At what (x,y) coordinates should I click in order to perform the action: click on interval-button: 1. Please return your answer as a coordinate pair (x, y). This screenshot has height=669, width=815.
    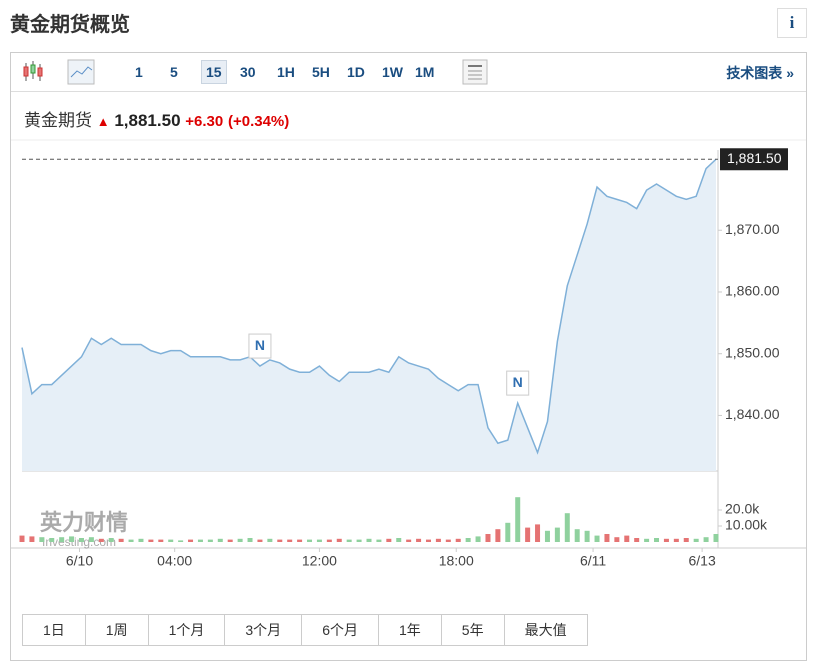
    Looking at the image, I should click on (139, 72).